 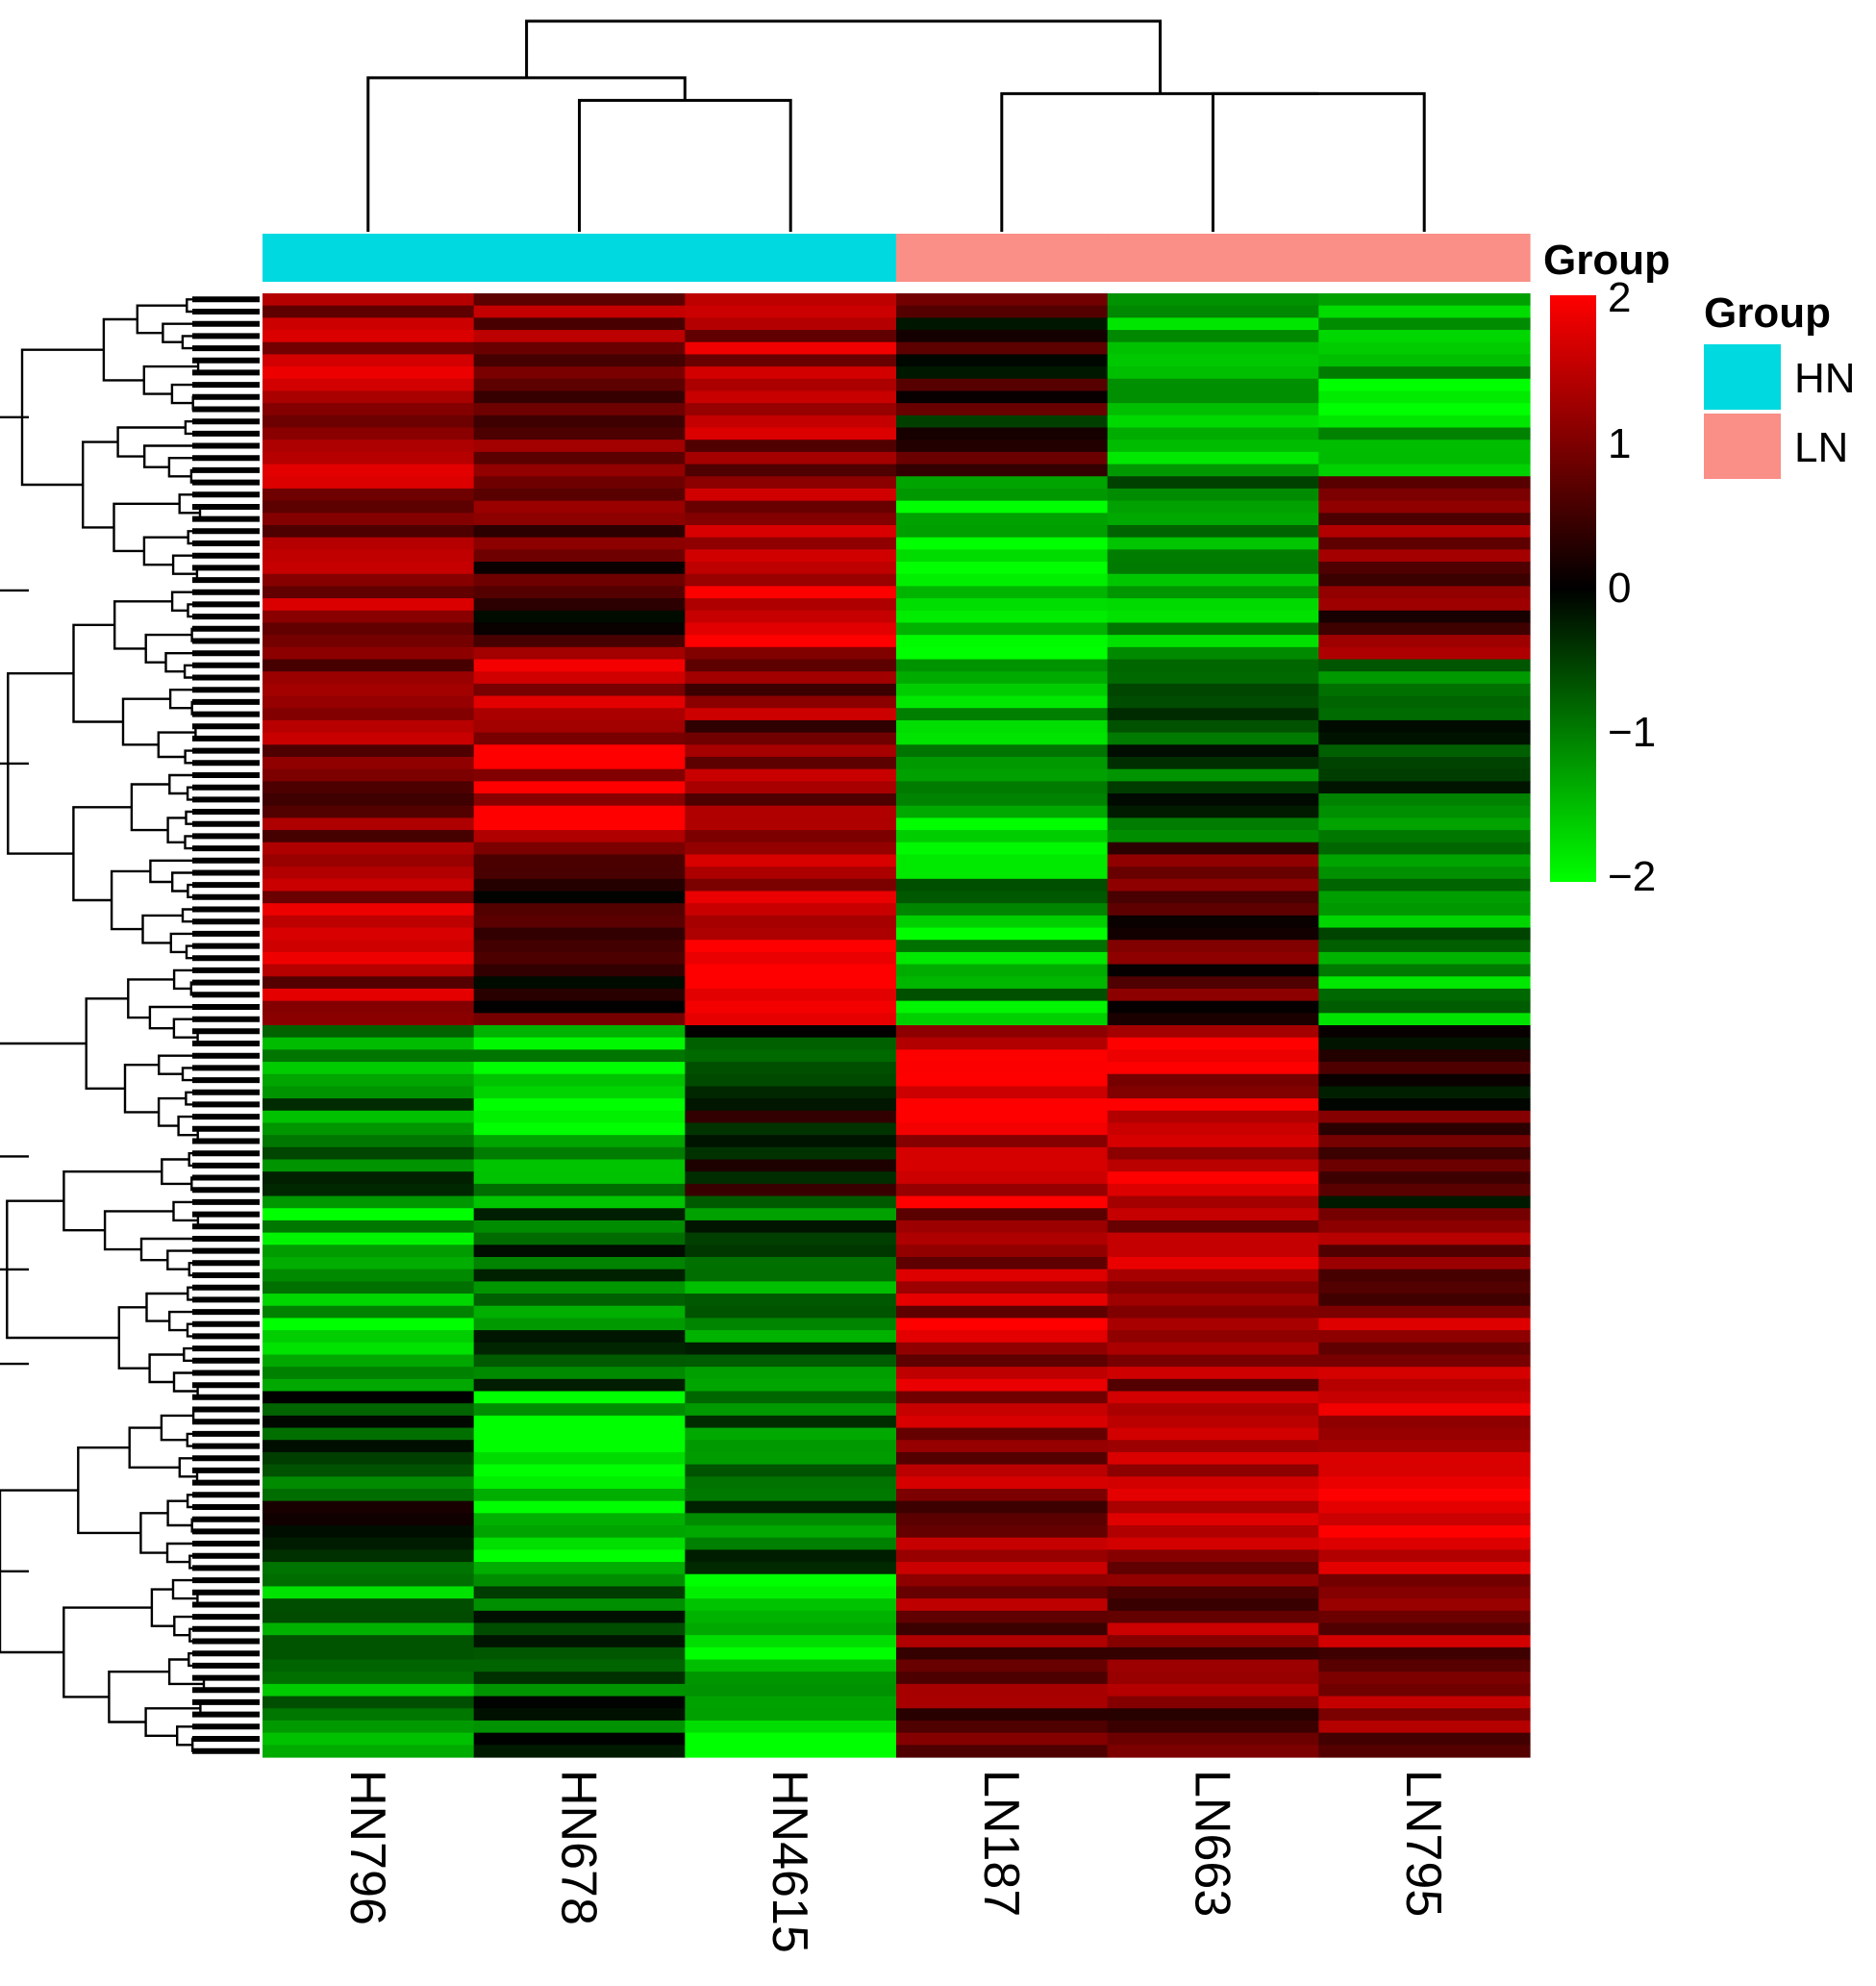 What do you see at coordinates (1780, 384) in the screenshot?
I see `group-legend: Group HN LN` at bounding box center [1780, 384].